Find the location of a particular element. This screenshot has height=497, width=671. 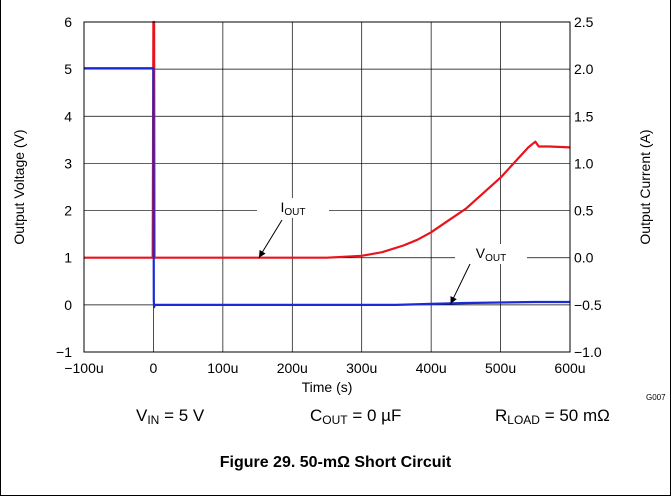

graph-id: G007 is located at coordinates (656, 397).